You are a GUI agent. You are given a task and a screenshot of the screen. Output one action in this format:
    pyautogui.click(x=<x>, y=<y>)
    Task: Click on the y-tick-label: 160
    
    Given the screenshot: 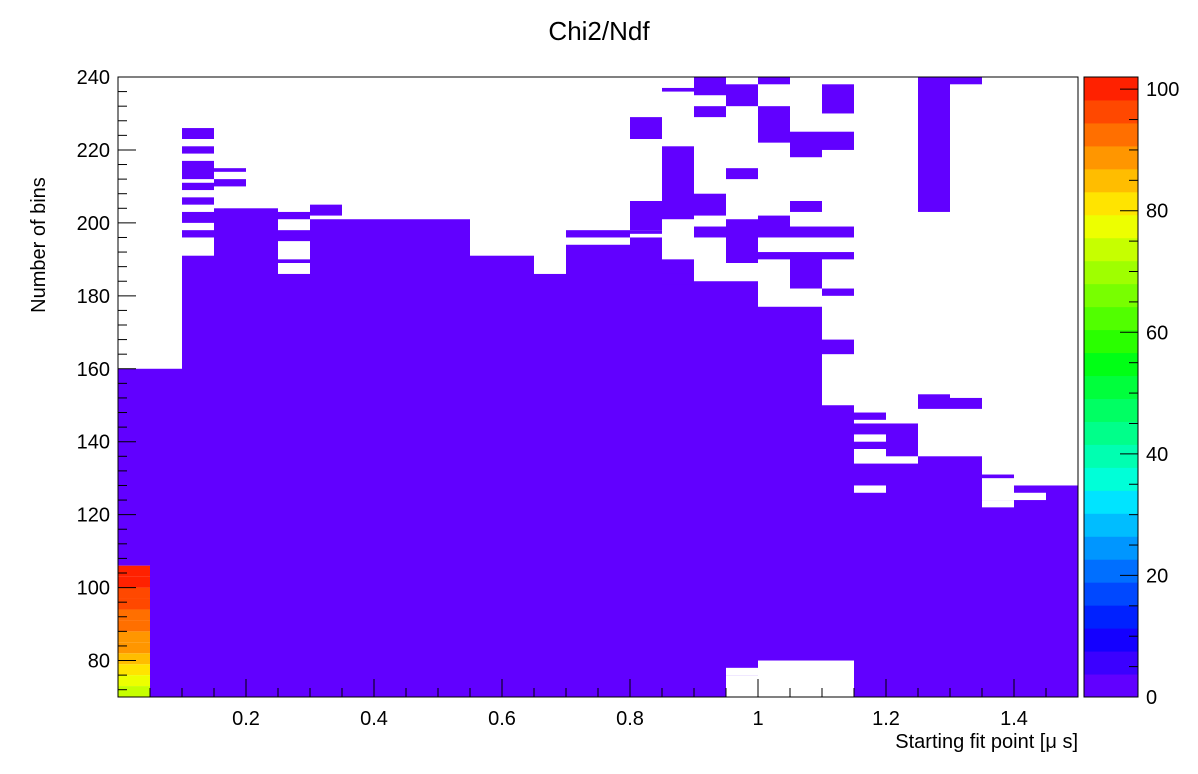 What is the action you would take?
    pyautogui.click(x=93, y=370)
    